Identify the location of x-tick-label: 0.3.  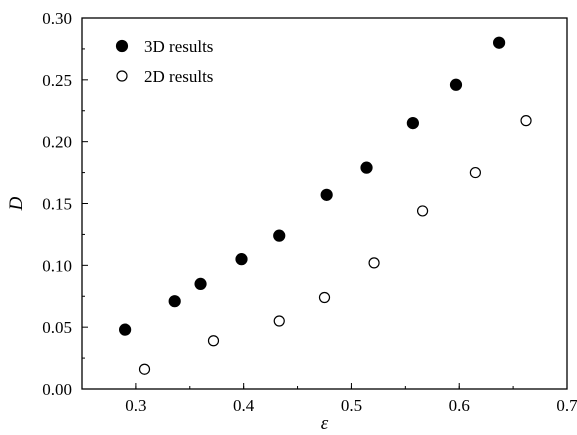
(135, 405).